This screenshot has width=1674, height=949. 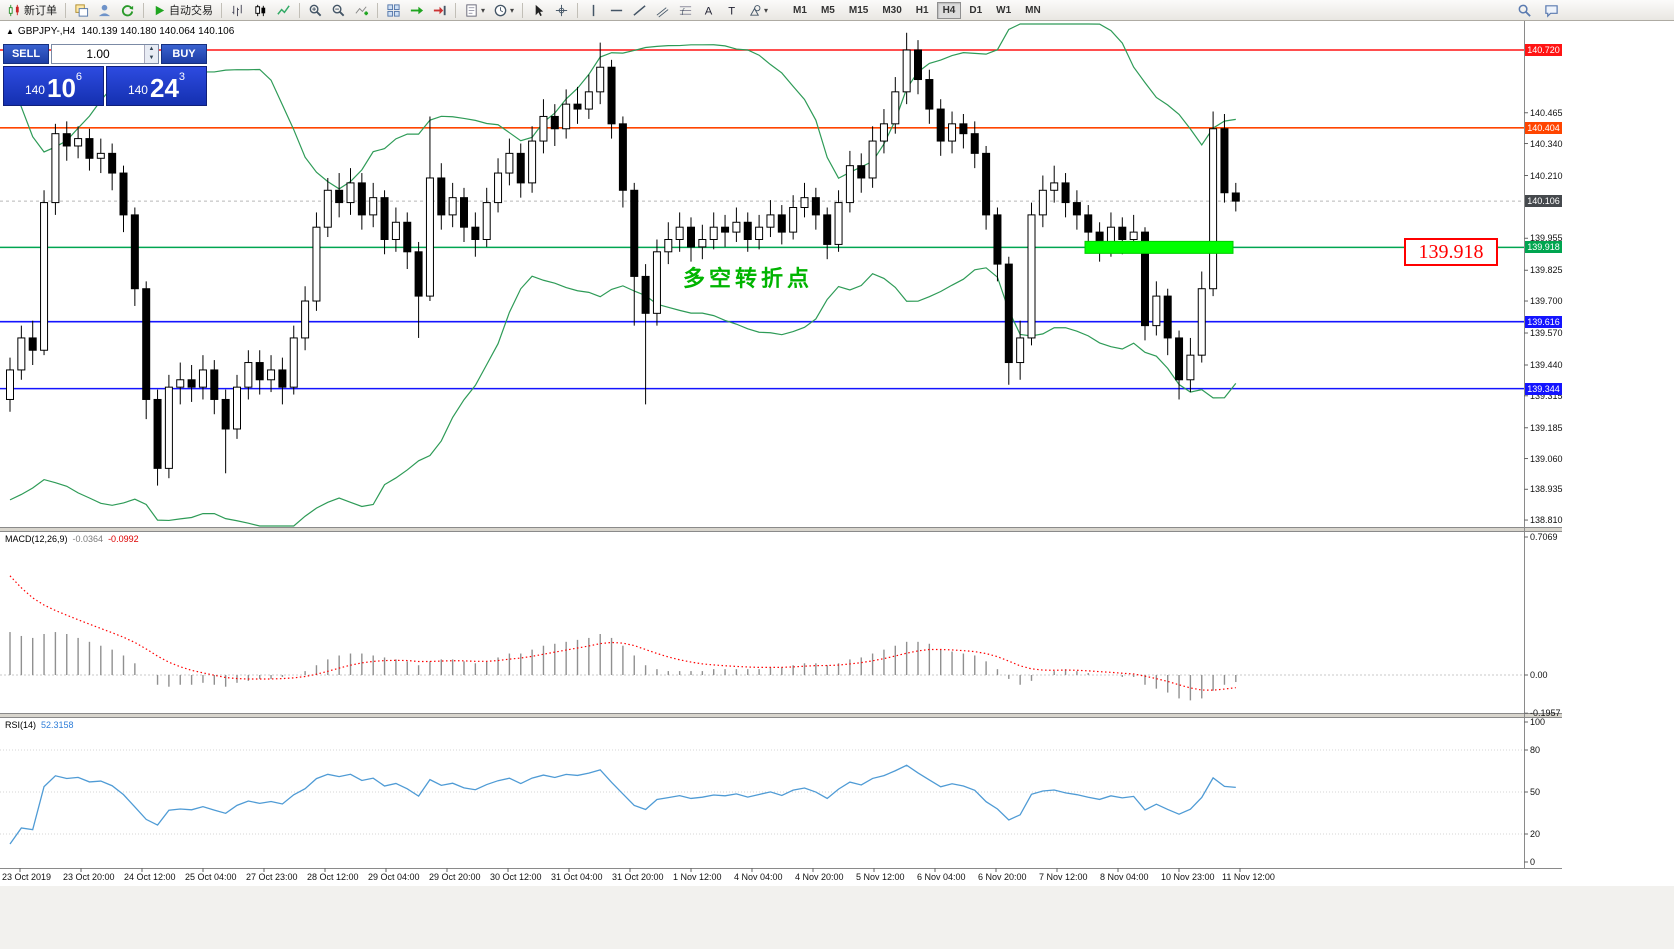 What do you see at coordinates (1524, 10) in the screenshot?
I see `search-button` at bounding box center [1524, 10].